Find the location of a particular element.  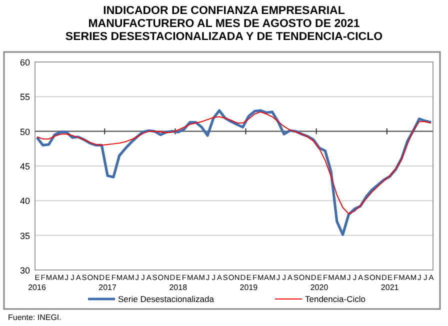

chart-subtitle: SERIES DESESTACIONALIZADA Y DE TENDENCIA-CICLO is located at coordinates (224, 37).